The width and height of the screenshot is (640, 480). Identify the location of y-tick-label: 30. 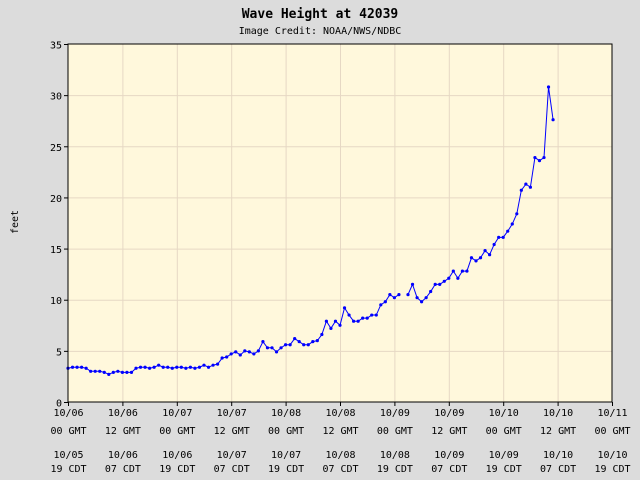
(56, 97).